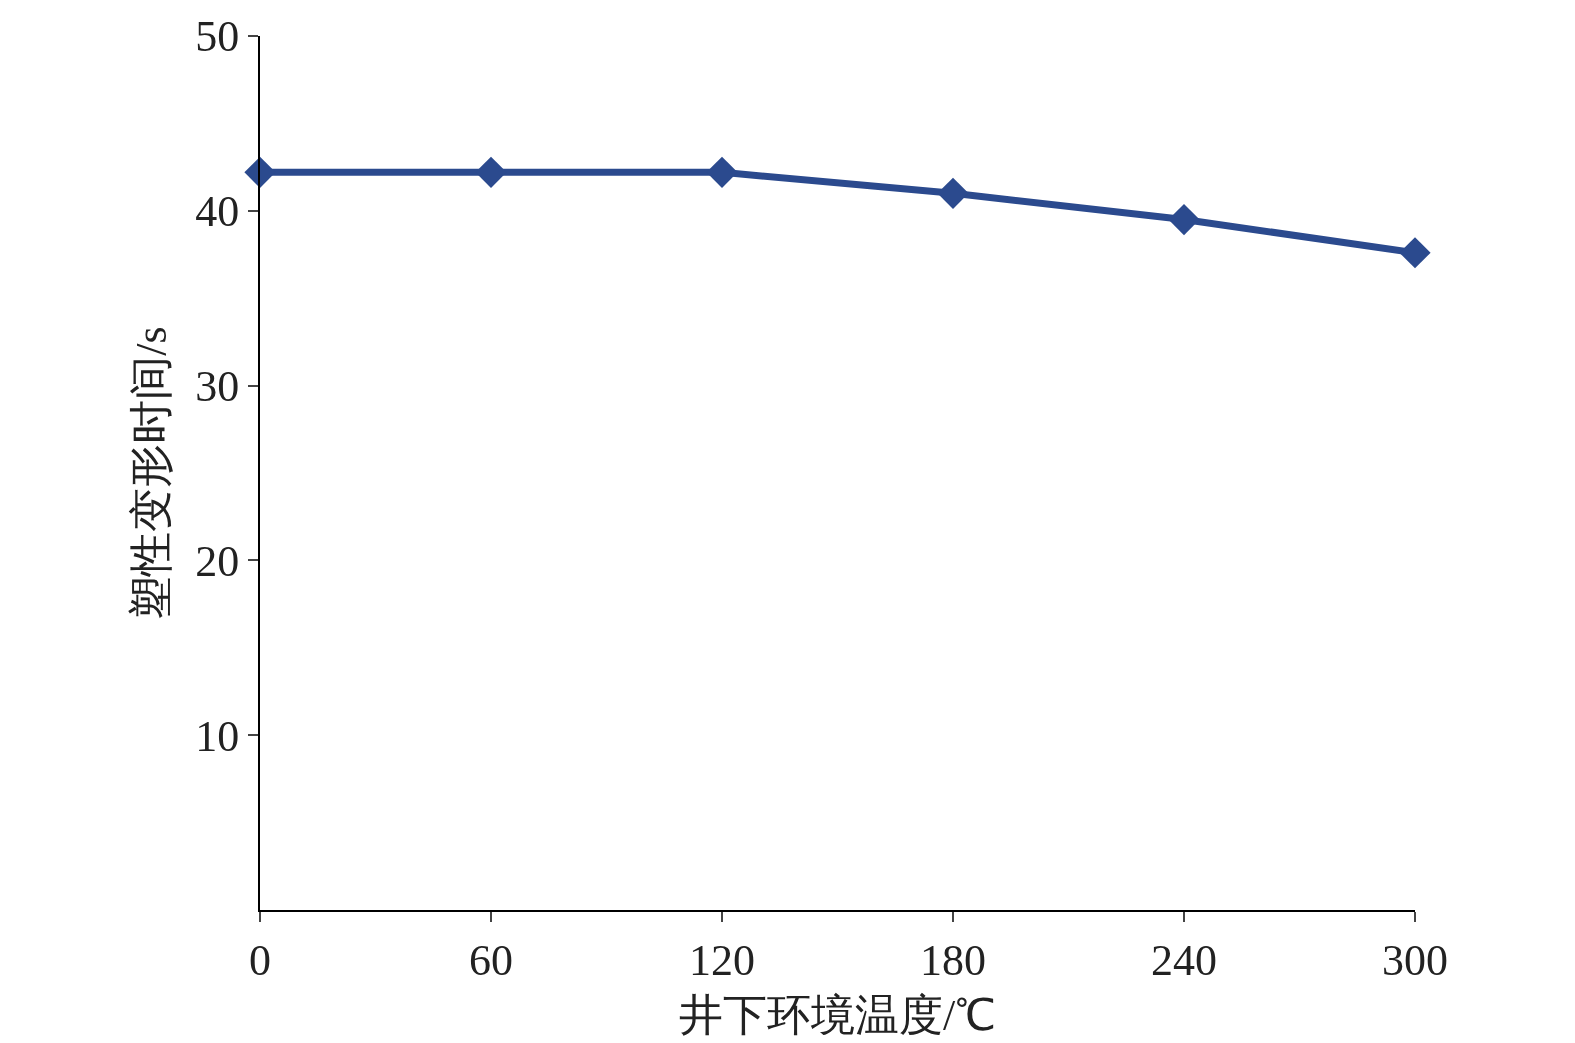 The image size is (1575, 1043). I want to click on y-tick-label: 30, so click(217, 386).